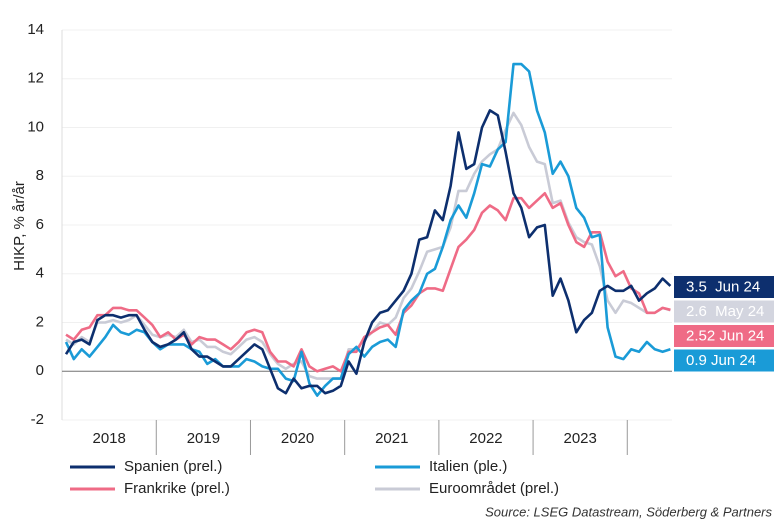 This screenshot has height=524, width=784. Describe the element at coordinates (494, 488) in the screenshot. I see `legend-label: Euroområdet (prel.)` at that location.